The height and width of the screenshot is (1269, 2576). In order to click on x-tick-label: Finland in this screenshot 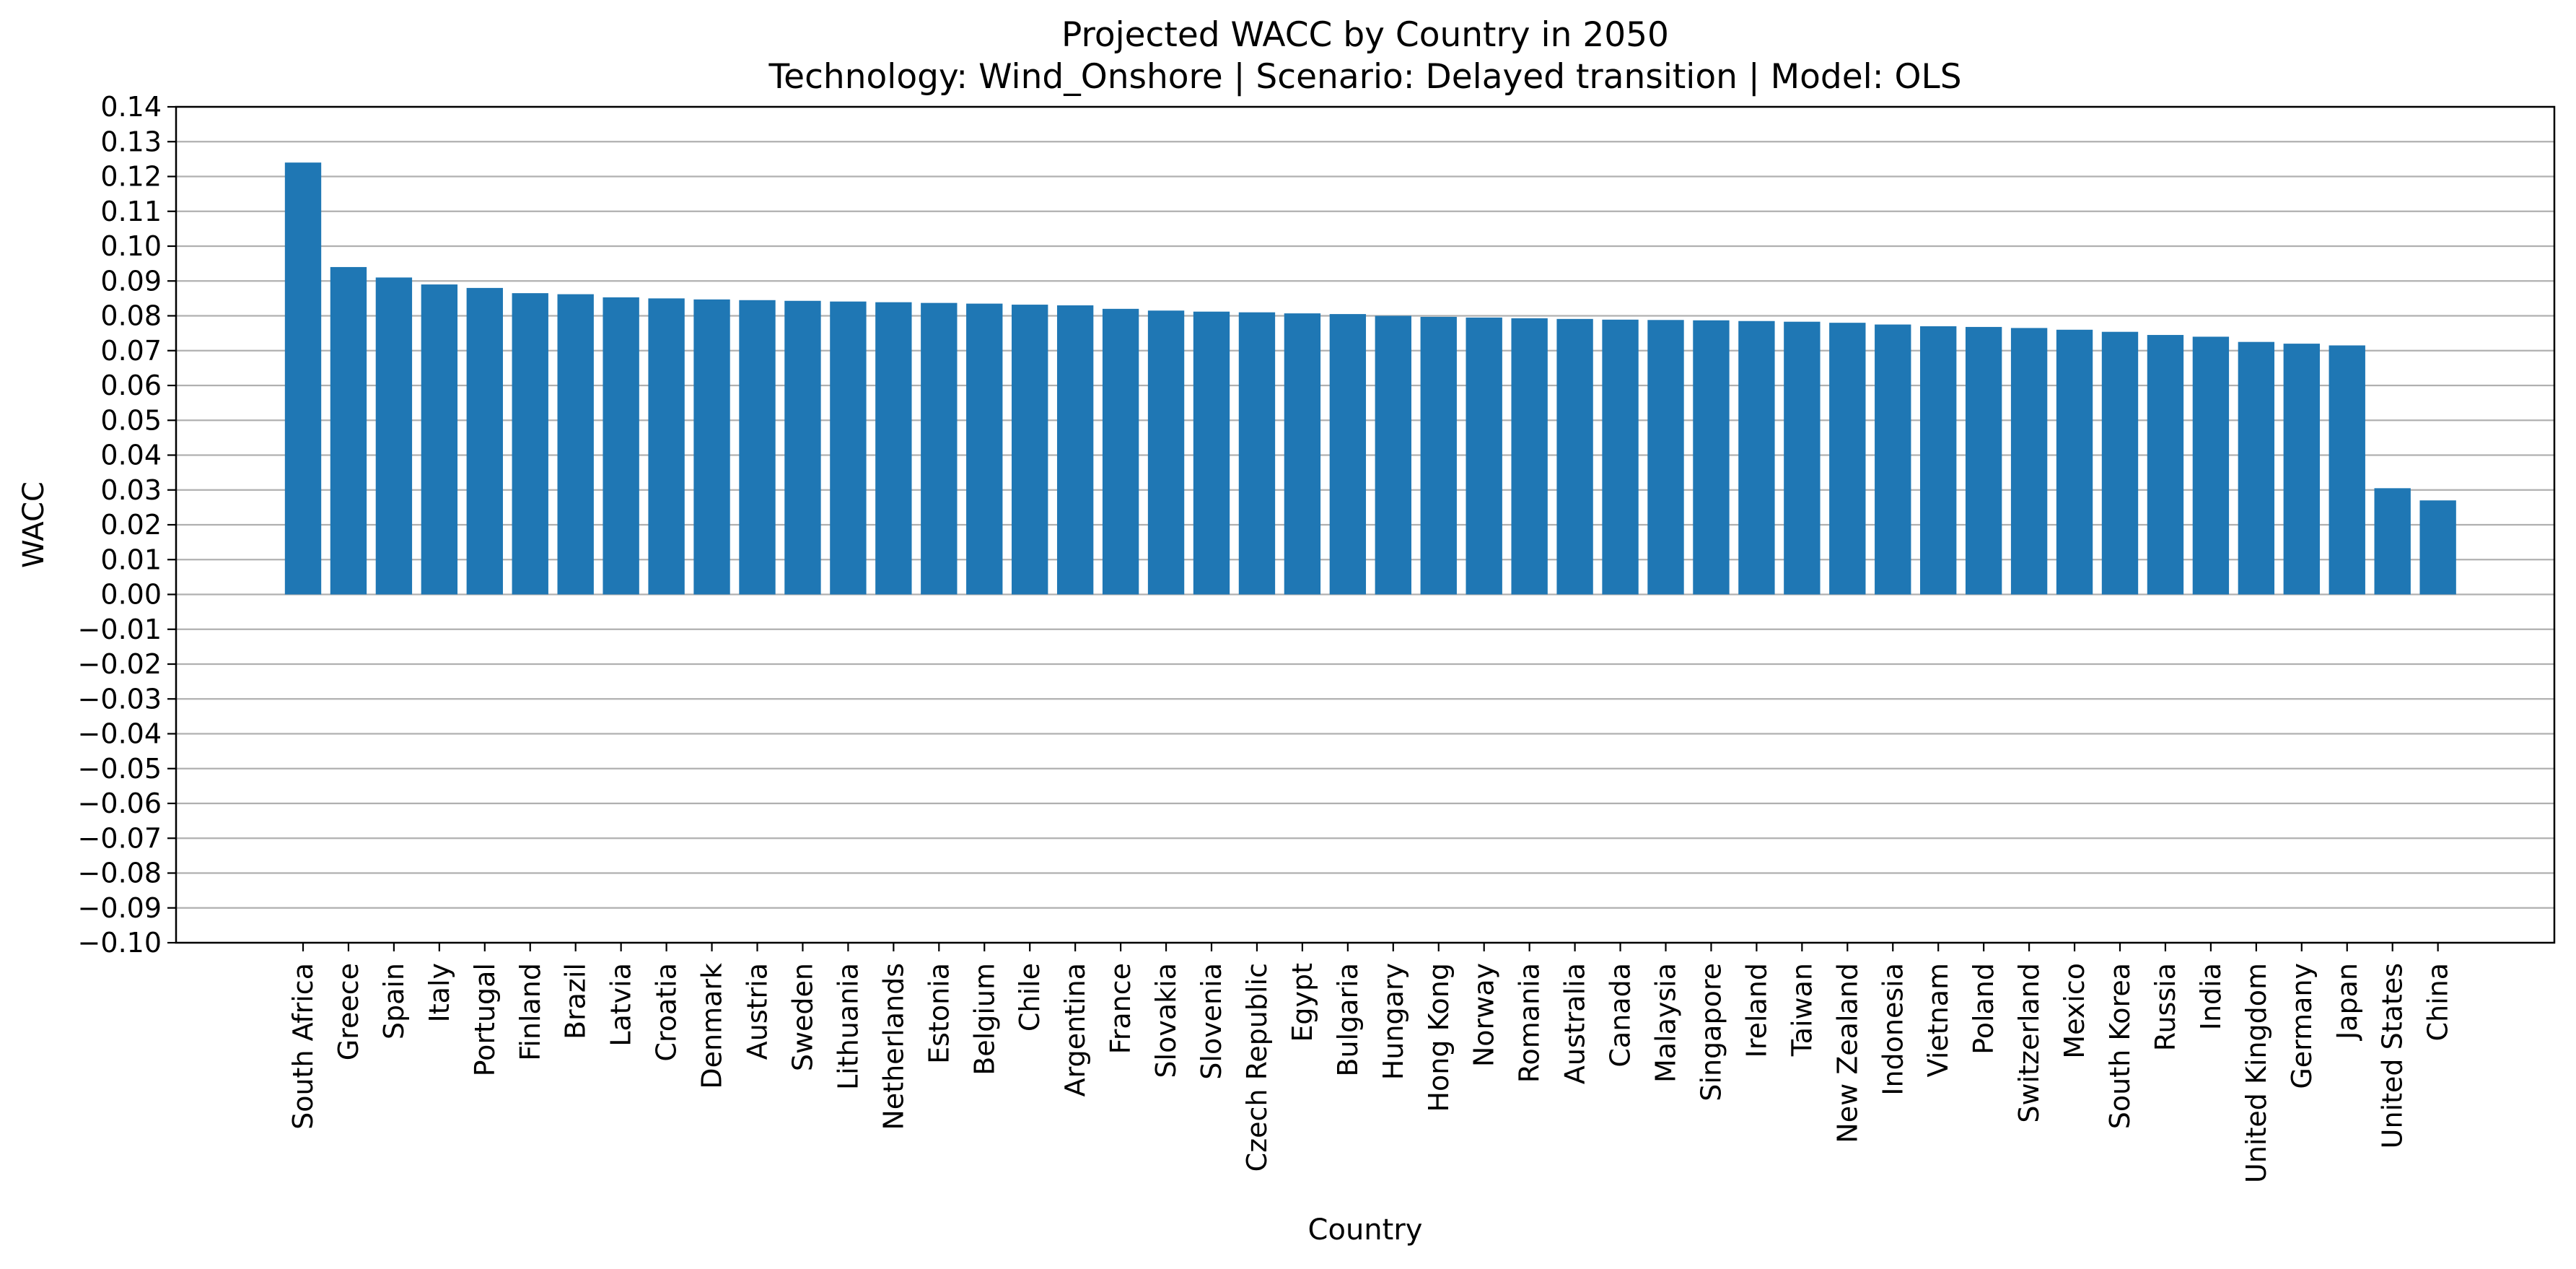, I will do `click(530, 1012)`.